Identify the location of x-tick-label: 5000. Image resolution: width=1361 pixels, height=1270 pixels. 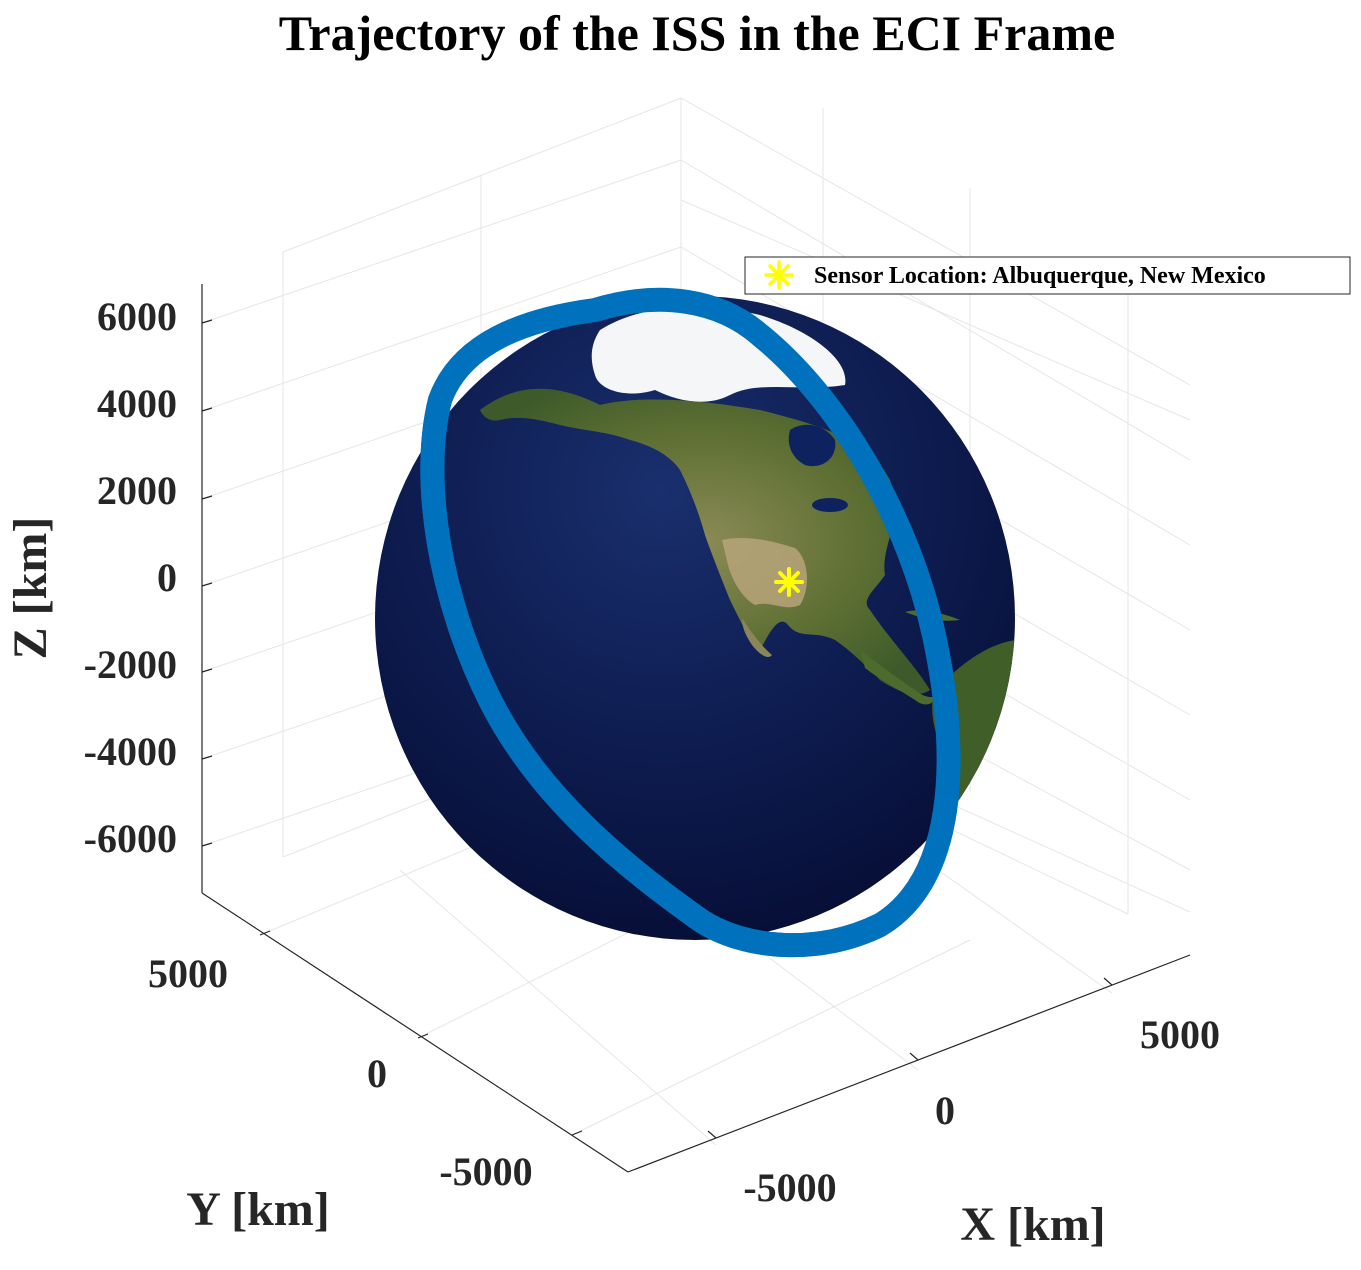
(1180, 1034).